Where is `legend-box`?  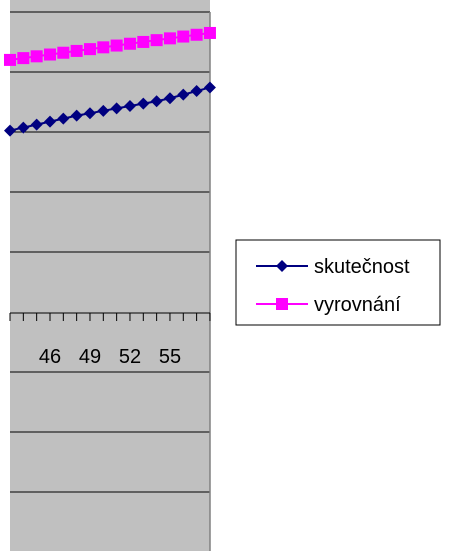
legend-box is located at coordinates (338, 282).